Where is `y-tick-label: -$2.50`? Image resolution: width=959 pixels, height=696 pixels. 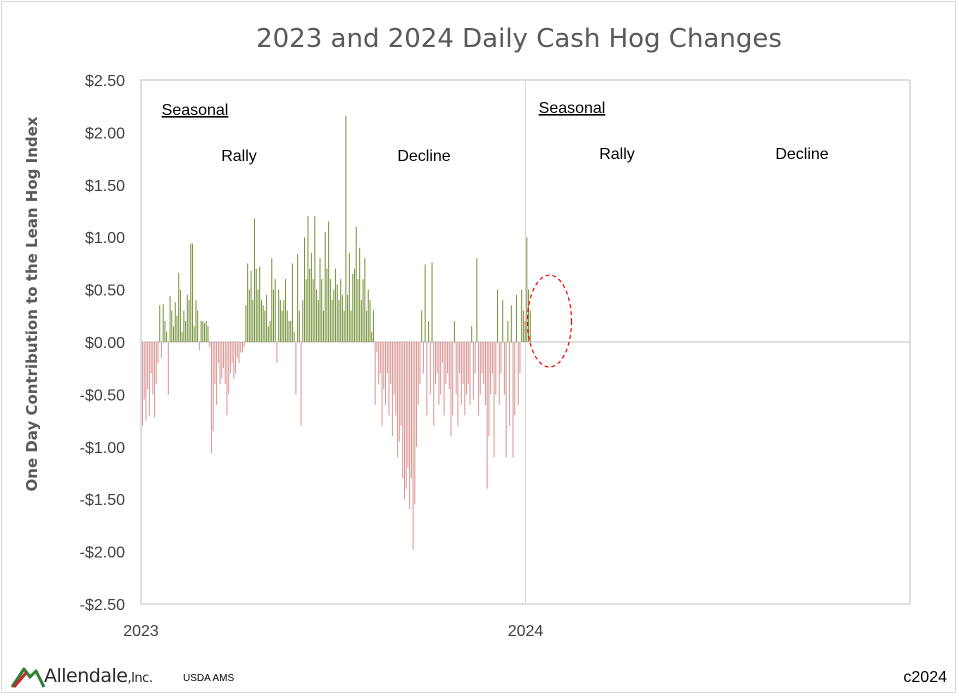
y-tick-label: -$2.50 is located at coordinates (102, 605).